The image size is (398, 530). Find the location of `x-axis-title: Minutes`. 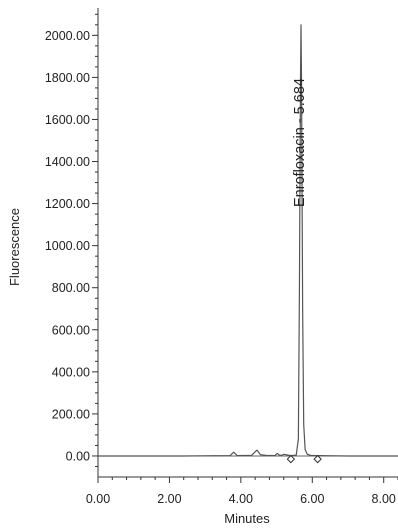

x-axis-title: Minutes is located at coordinates (247, 518).